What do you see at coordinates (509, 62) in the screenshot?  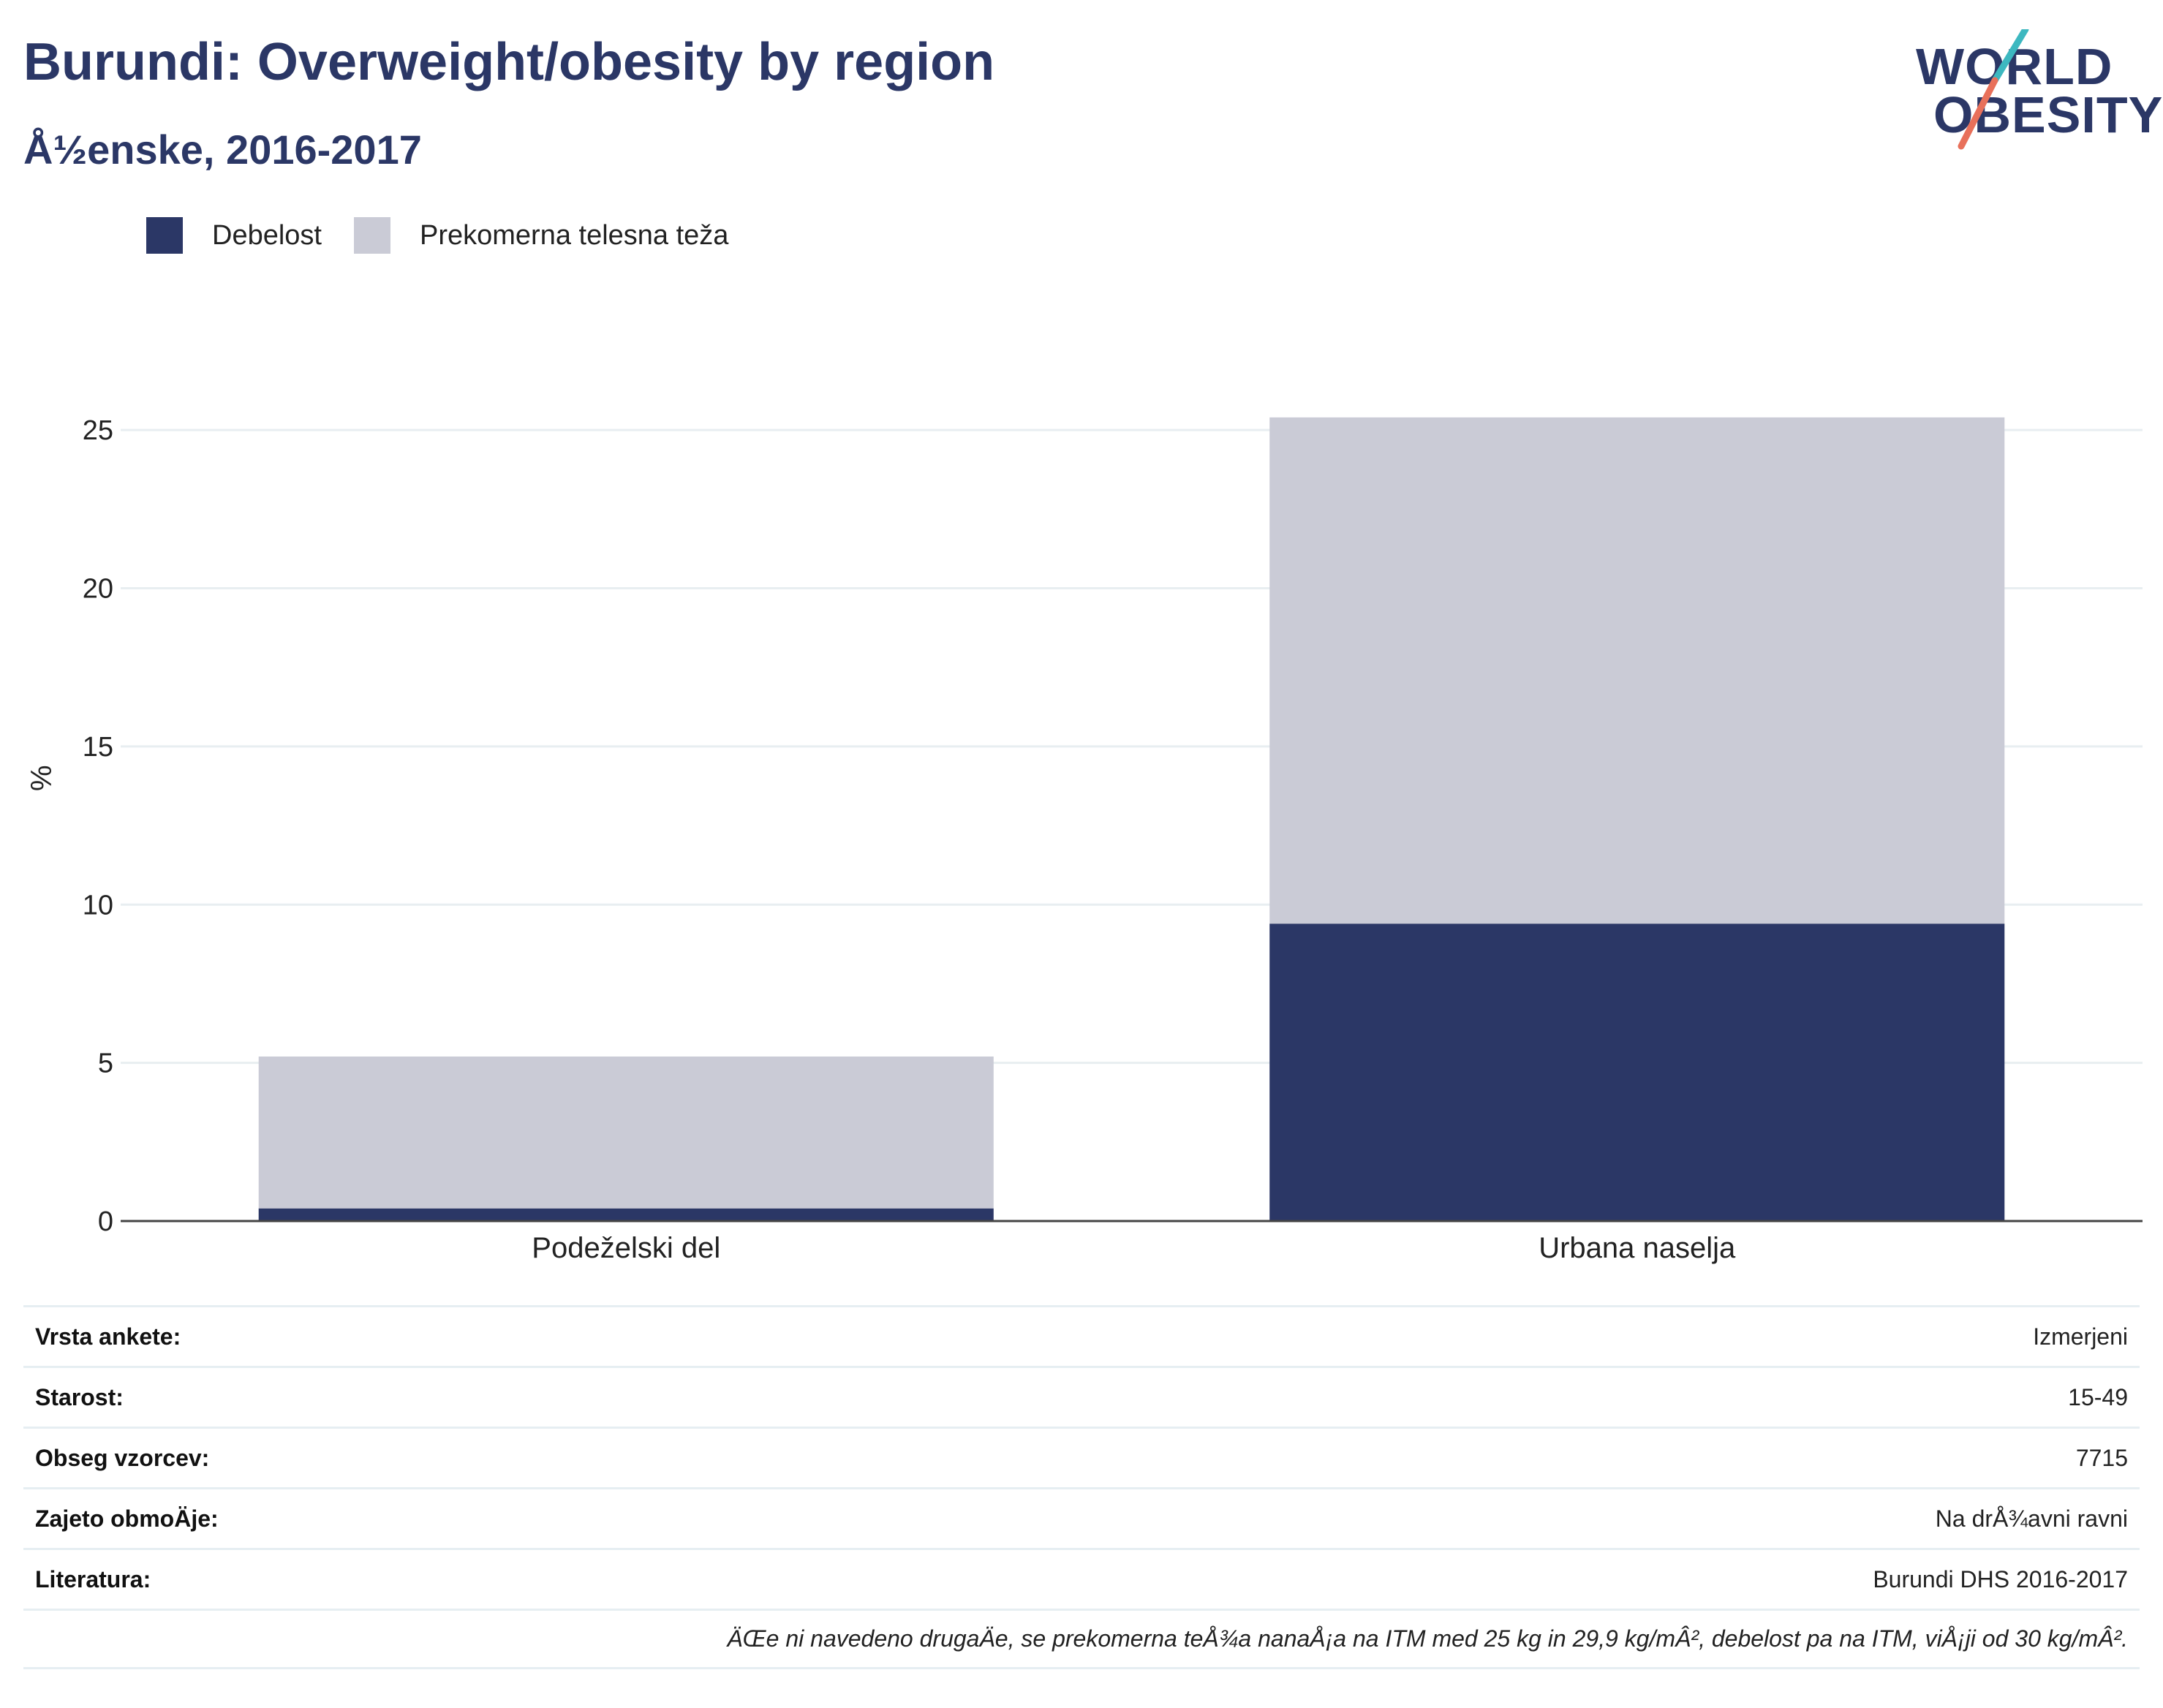 I see `chart-title: Burundi: Overweight/obesity by region` at bounding box center [509, 62].